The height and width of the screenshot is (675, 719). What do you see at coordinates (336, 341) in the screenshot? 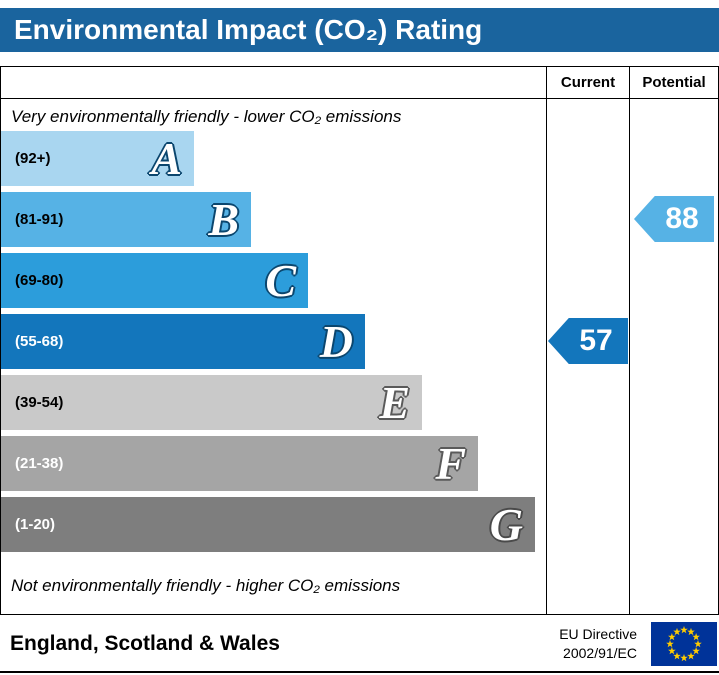
I see `band-letter: D` at bounding box center [336, 341].